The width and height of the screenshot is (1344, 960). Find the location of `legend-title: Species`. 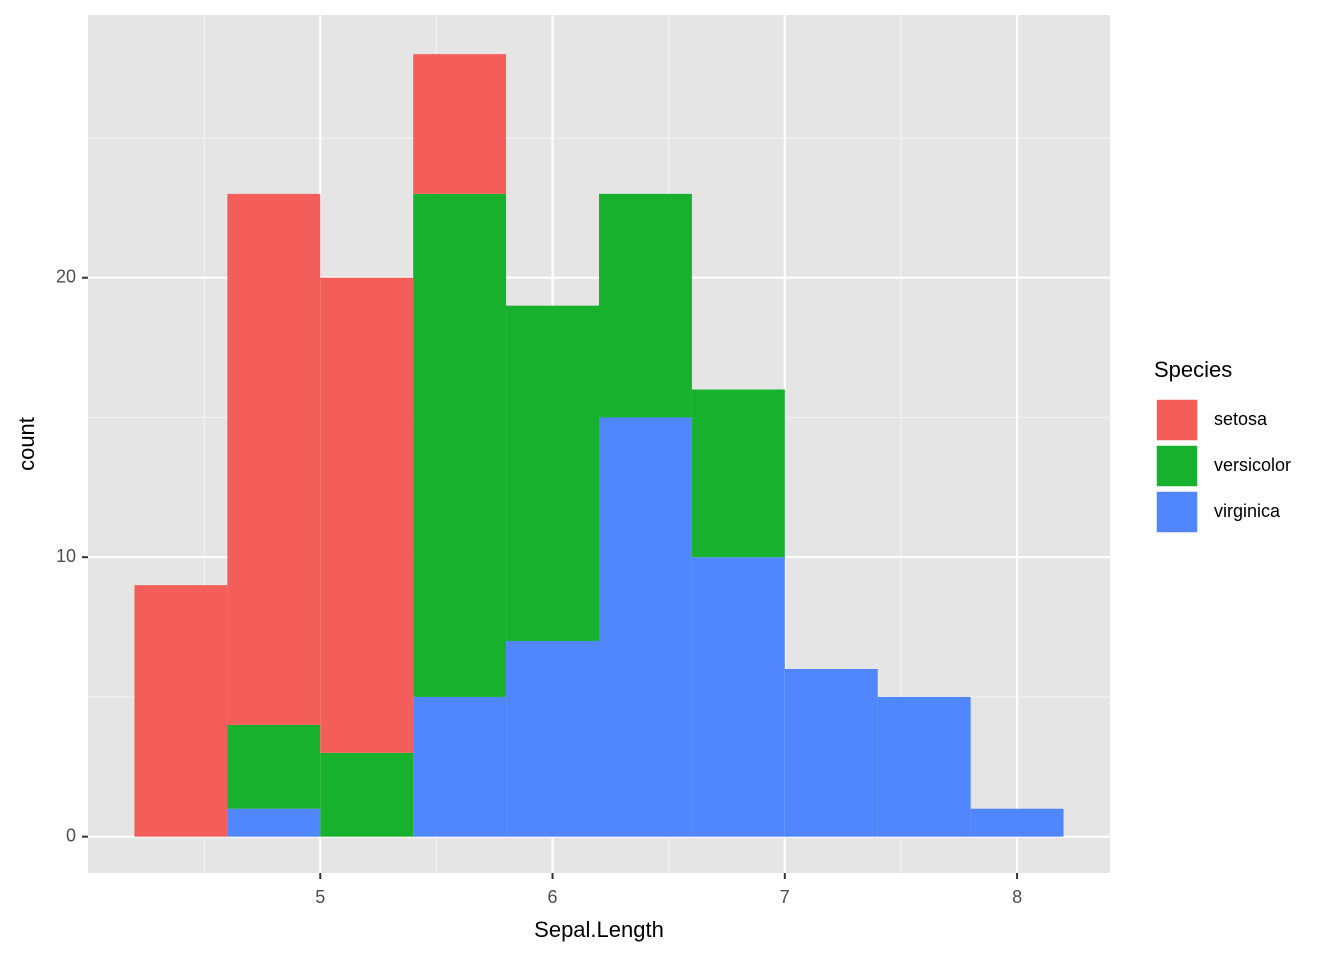

legend-title: Species is located at coordinates (1193, 369).